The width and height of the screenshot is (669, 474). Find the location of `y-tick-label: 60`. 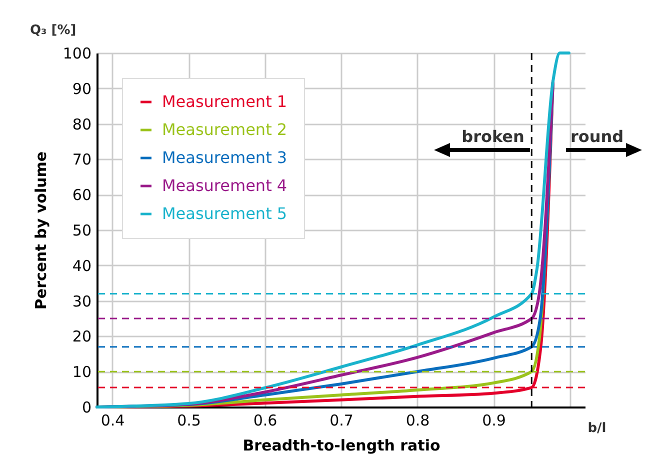

y-tick-label: 60 is located at coordinates (82, 195).